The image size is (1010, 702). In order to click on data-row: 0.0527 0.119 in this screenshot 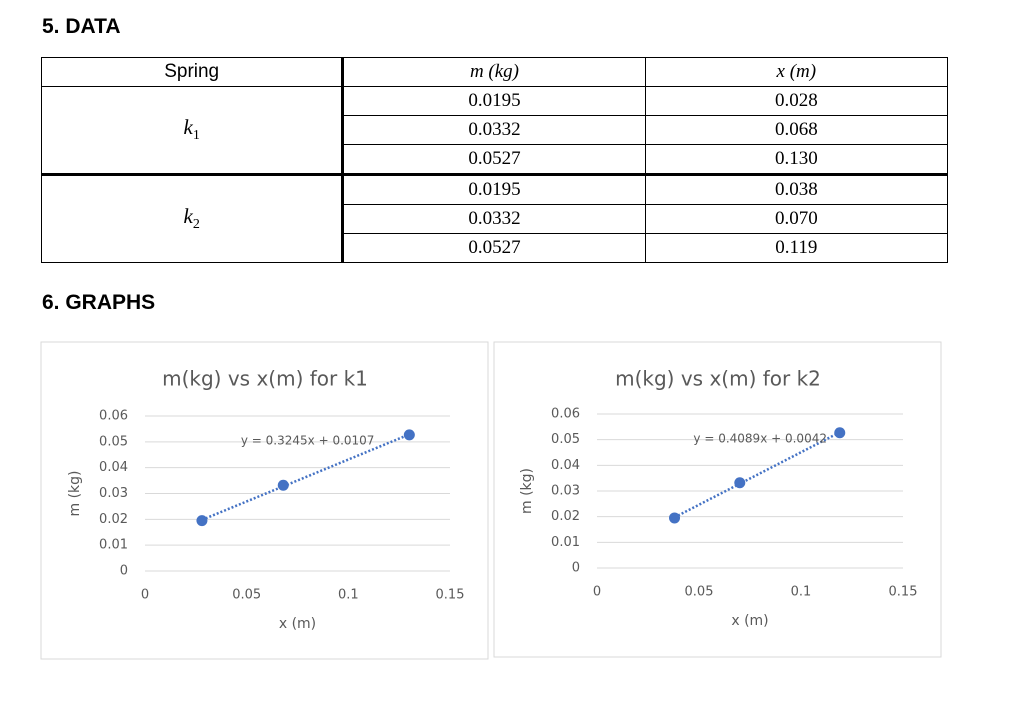, I will do `click(495, 248)`.